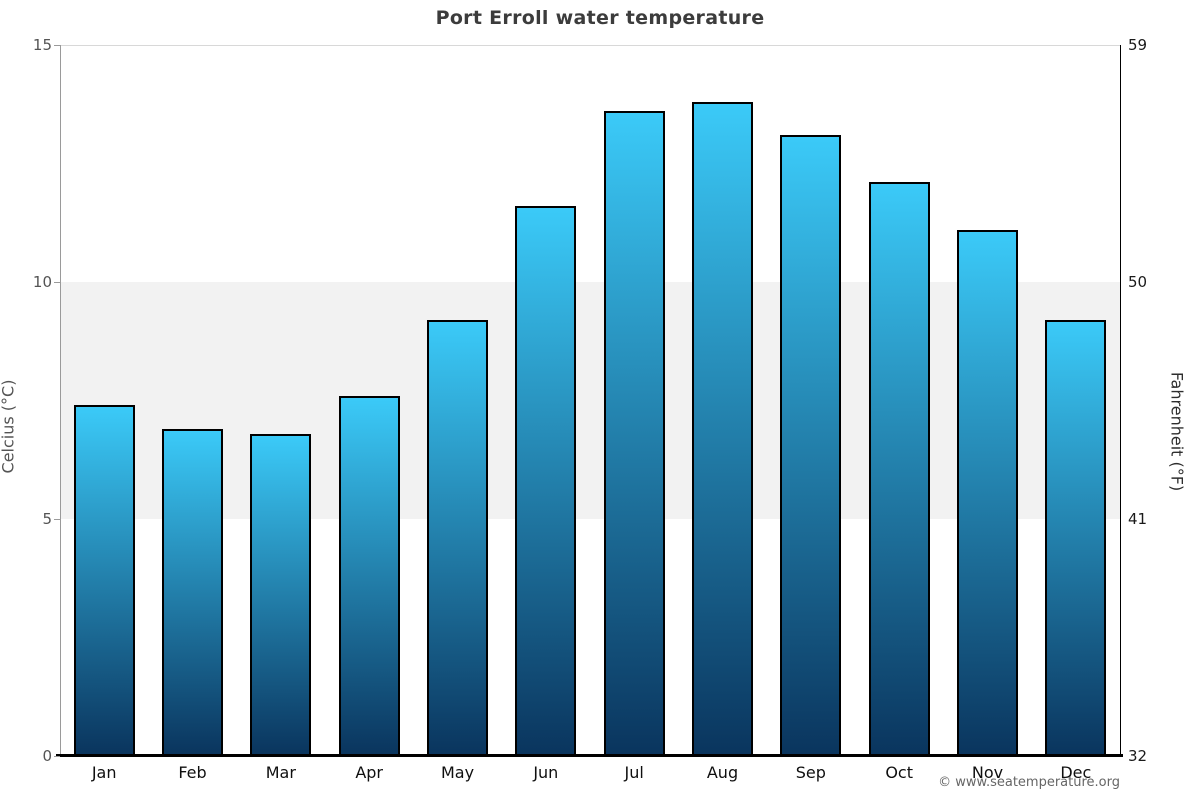 This screenshot has height=800, width=1200. Describe the element at coordinates (1138, 519) in the screenshot. I see `ytick-right-41: 41` at that location.